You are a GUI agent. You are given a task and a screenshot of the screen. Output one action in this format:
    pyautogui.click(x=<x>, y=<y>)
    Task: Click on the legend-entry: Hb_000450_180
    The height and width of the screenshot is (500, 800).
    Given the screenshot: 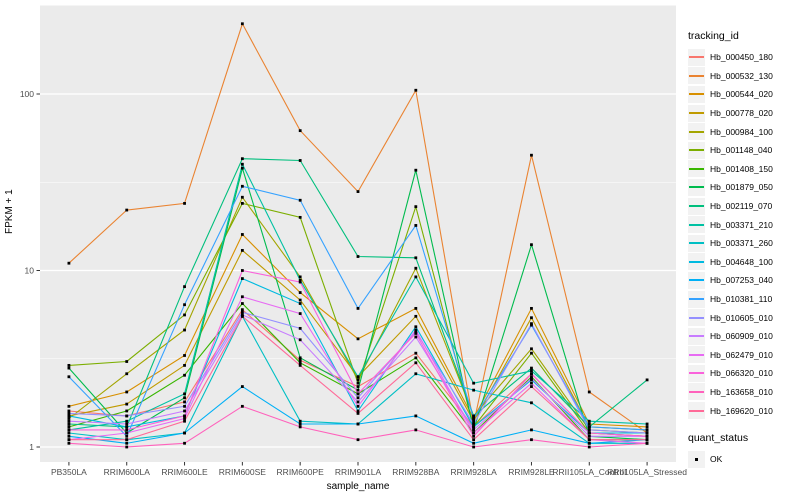 What is the action you would take?
    pyautogui.click(x=744, y=57)
    